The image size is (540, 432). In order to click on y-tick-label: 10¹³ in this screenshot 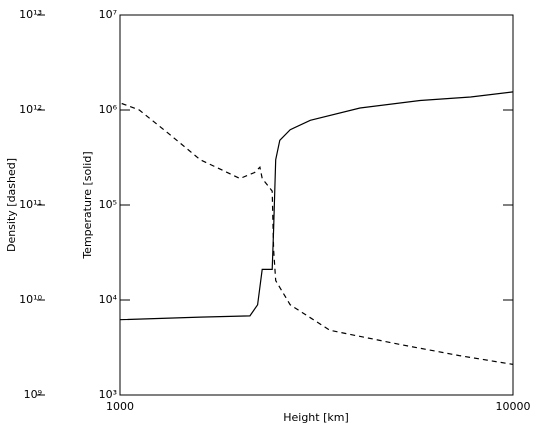, I will do `click(30, 14)`.